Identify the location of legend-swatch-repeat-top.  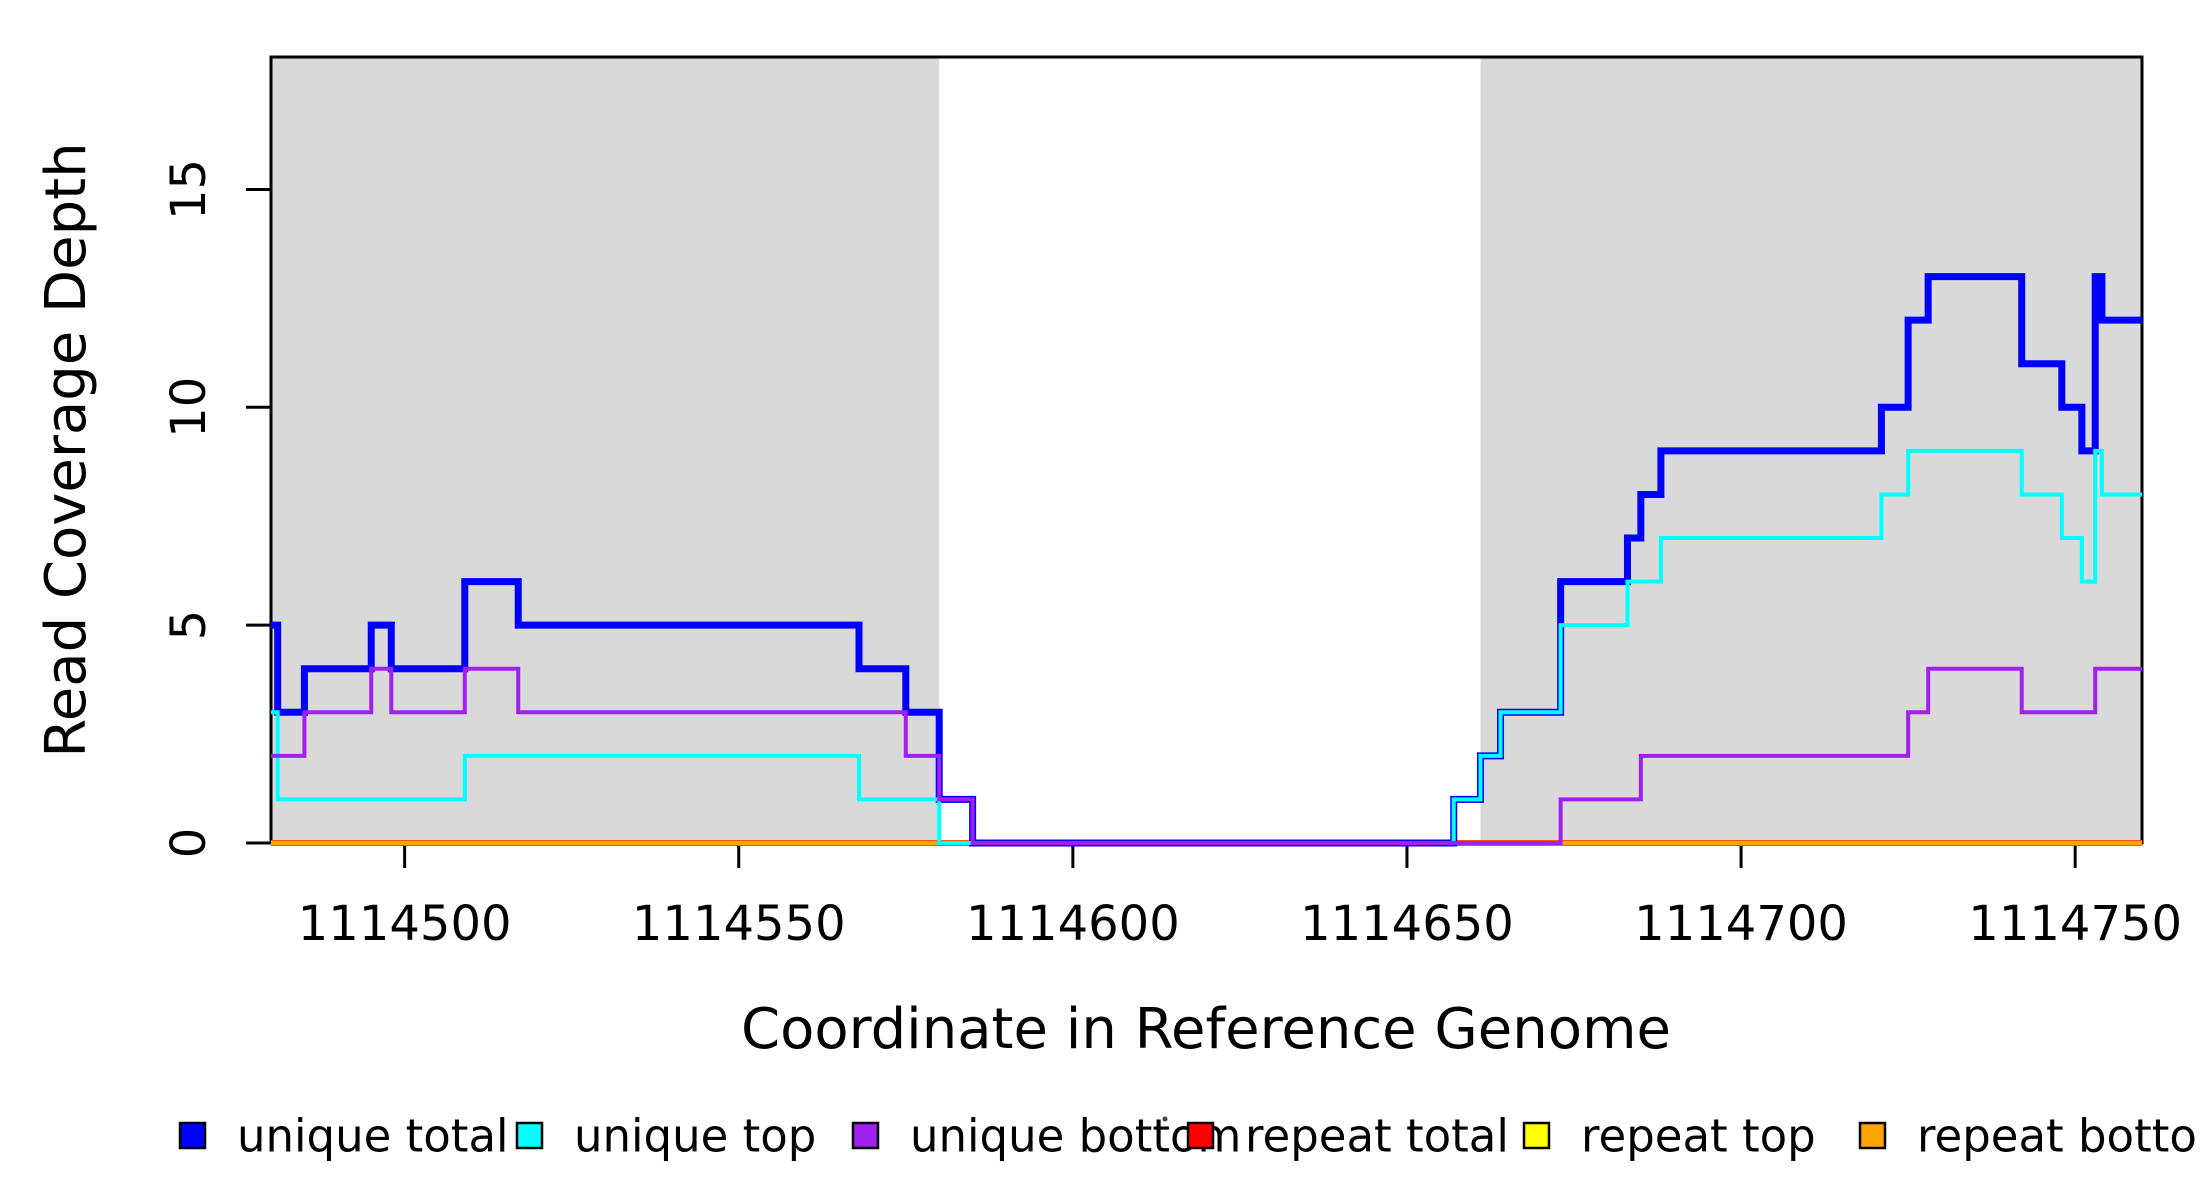
(1536, 1135).